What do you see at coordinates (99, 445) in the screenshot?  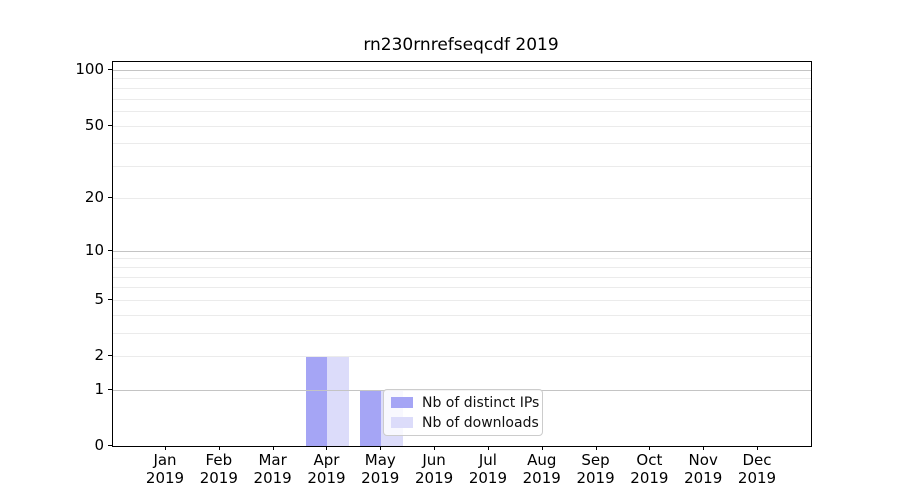 I see `y-tick-label: 0` at bounding box center [99, 445].